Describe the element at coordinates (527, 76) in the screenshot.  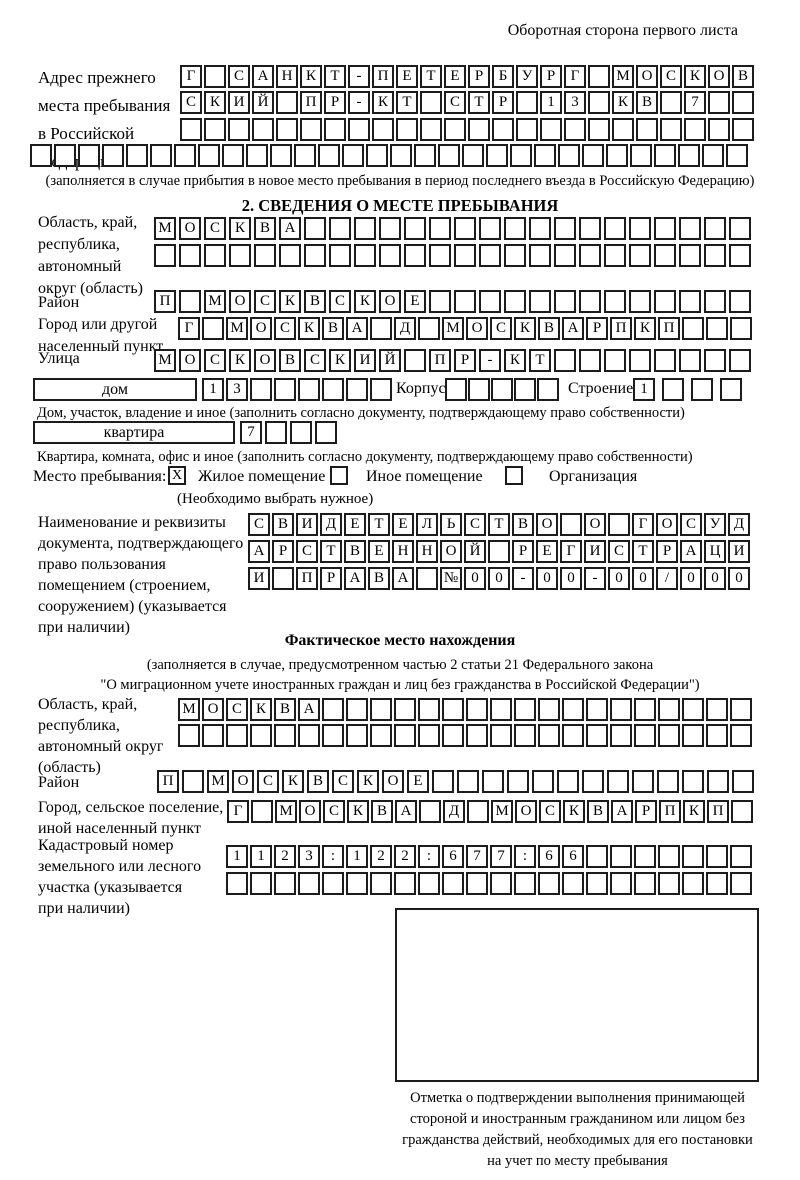
I see `char-cell: У` at that location.